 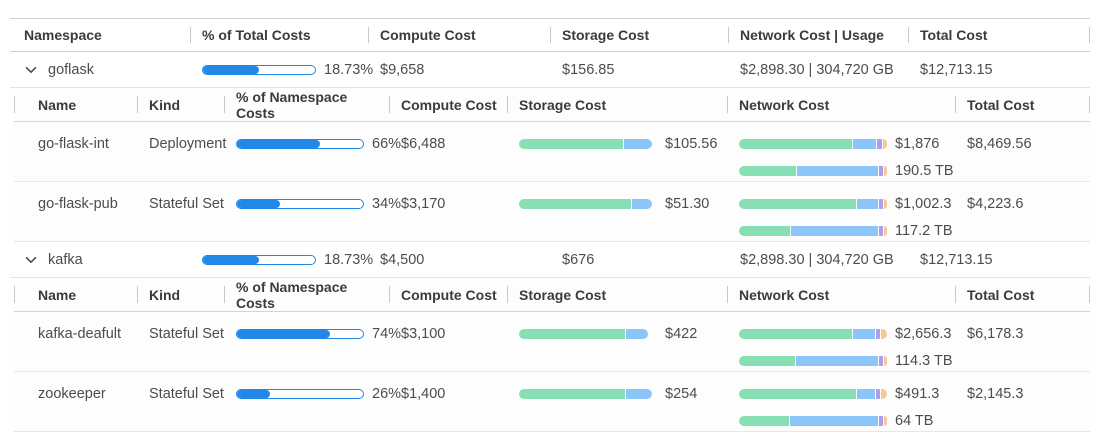 What do you see at coordinates (387, 334) in the screenshot?
I see `pct-namespace-costs-value: 74%` at bounding box center [387, 334].